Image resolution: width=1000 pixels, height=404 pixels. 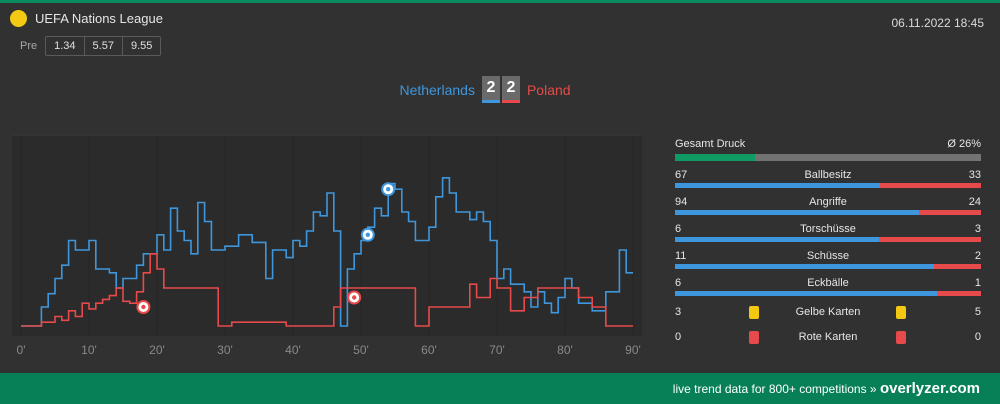 I want to click on stat-row: 6 Torschüsse 3, so click(x=828, y=233).